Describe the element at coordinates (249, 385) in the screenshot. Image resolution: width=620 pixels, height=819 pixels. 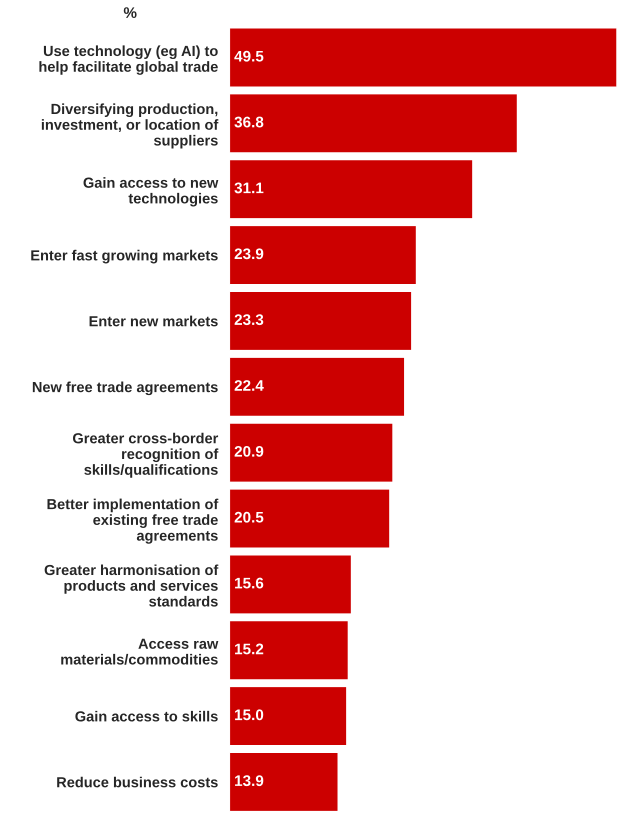
I see `data-label: 22.4` at that location.